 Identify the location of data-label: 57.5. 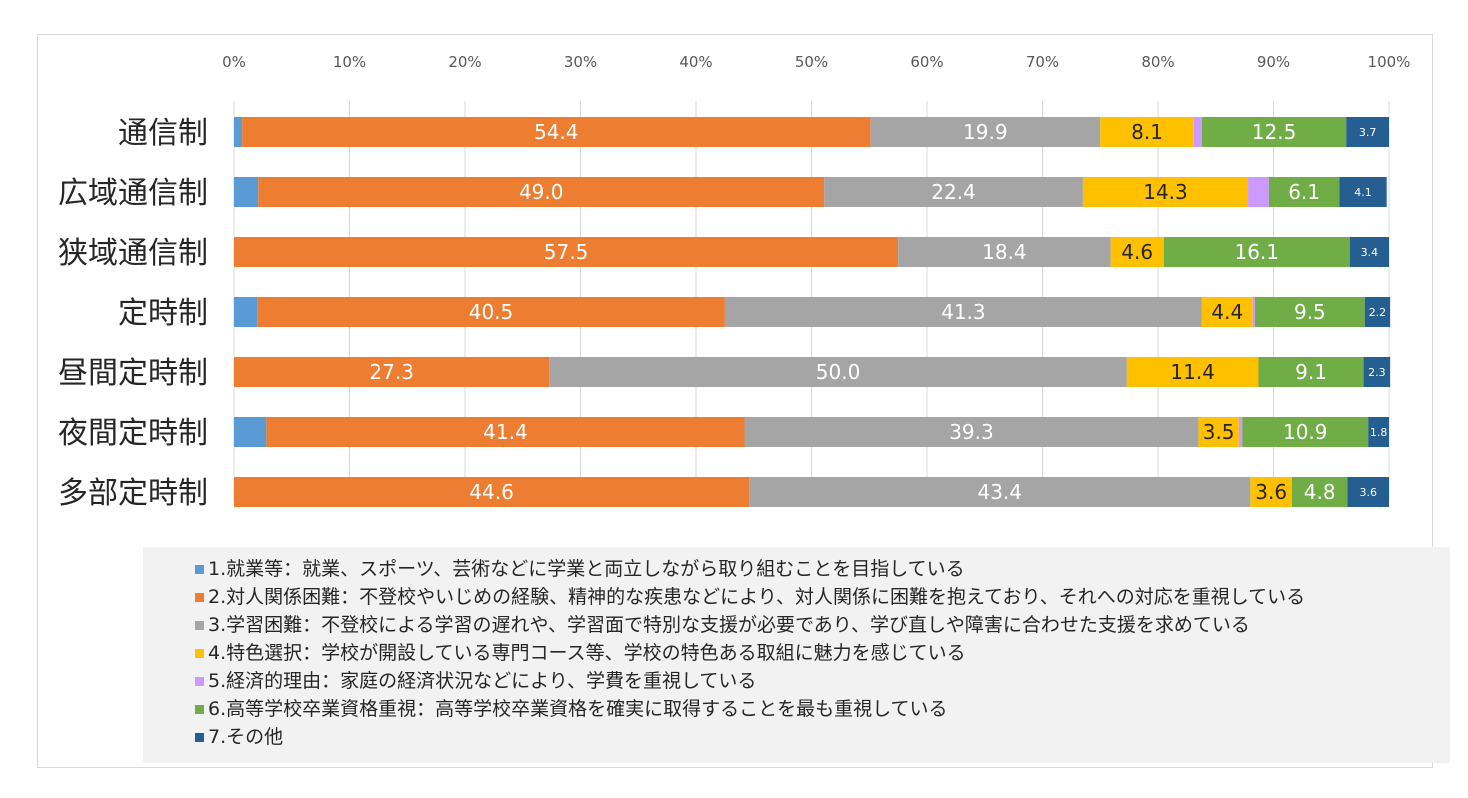
(566, 252).